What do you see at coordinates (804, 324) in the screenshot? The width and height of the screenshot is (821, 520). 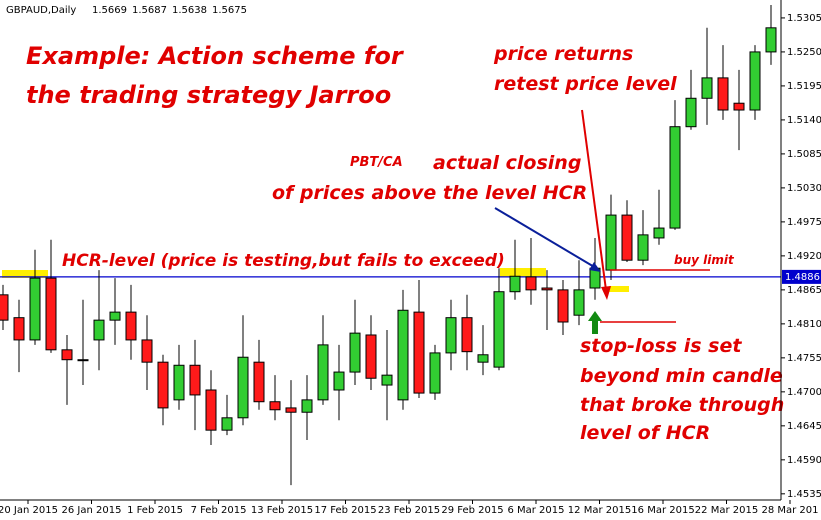 I see `y-tick-label: 1.4810` at bounding box center [804, 324].